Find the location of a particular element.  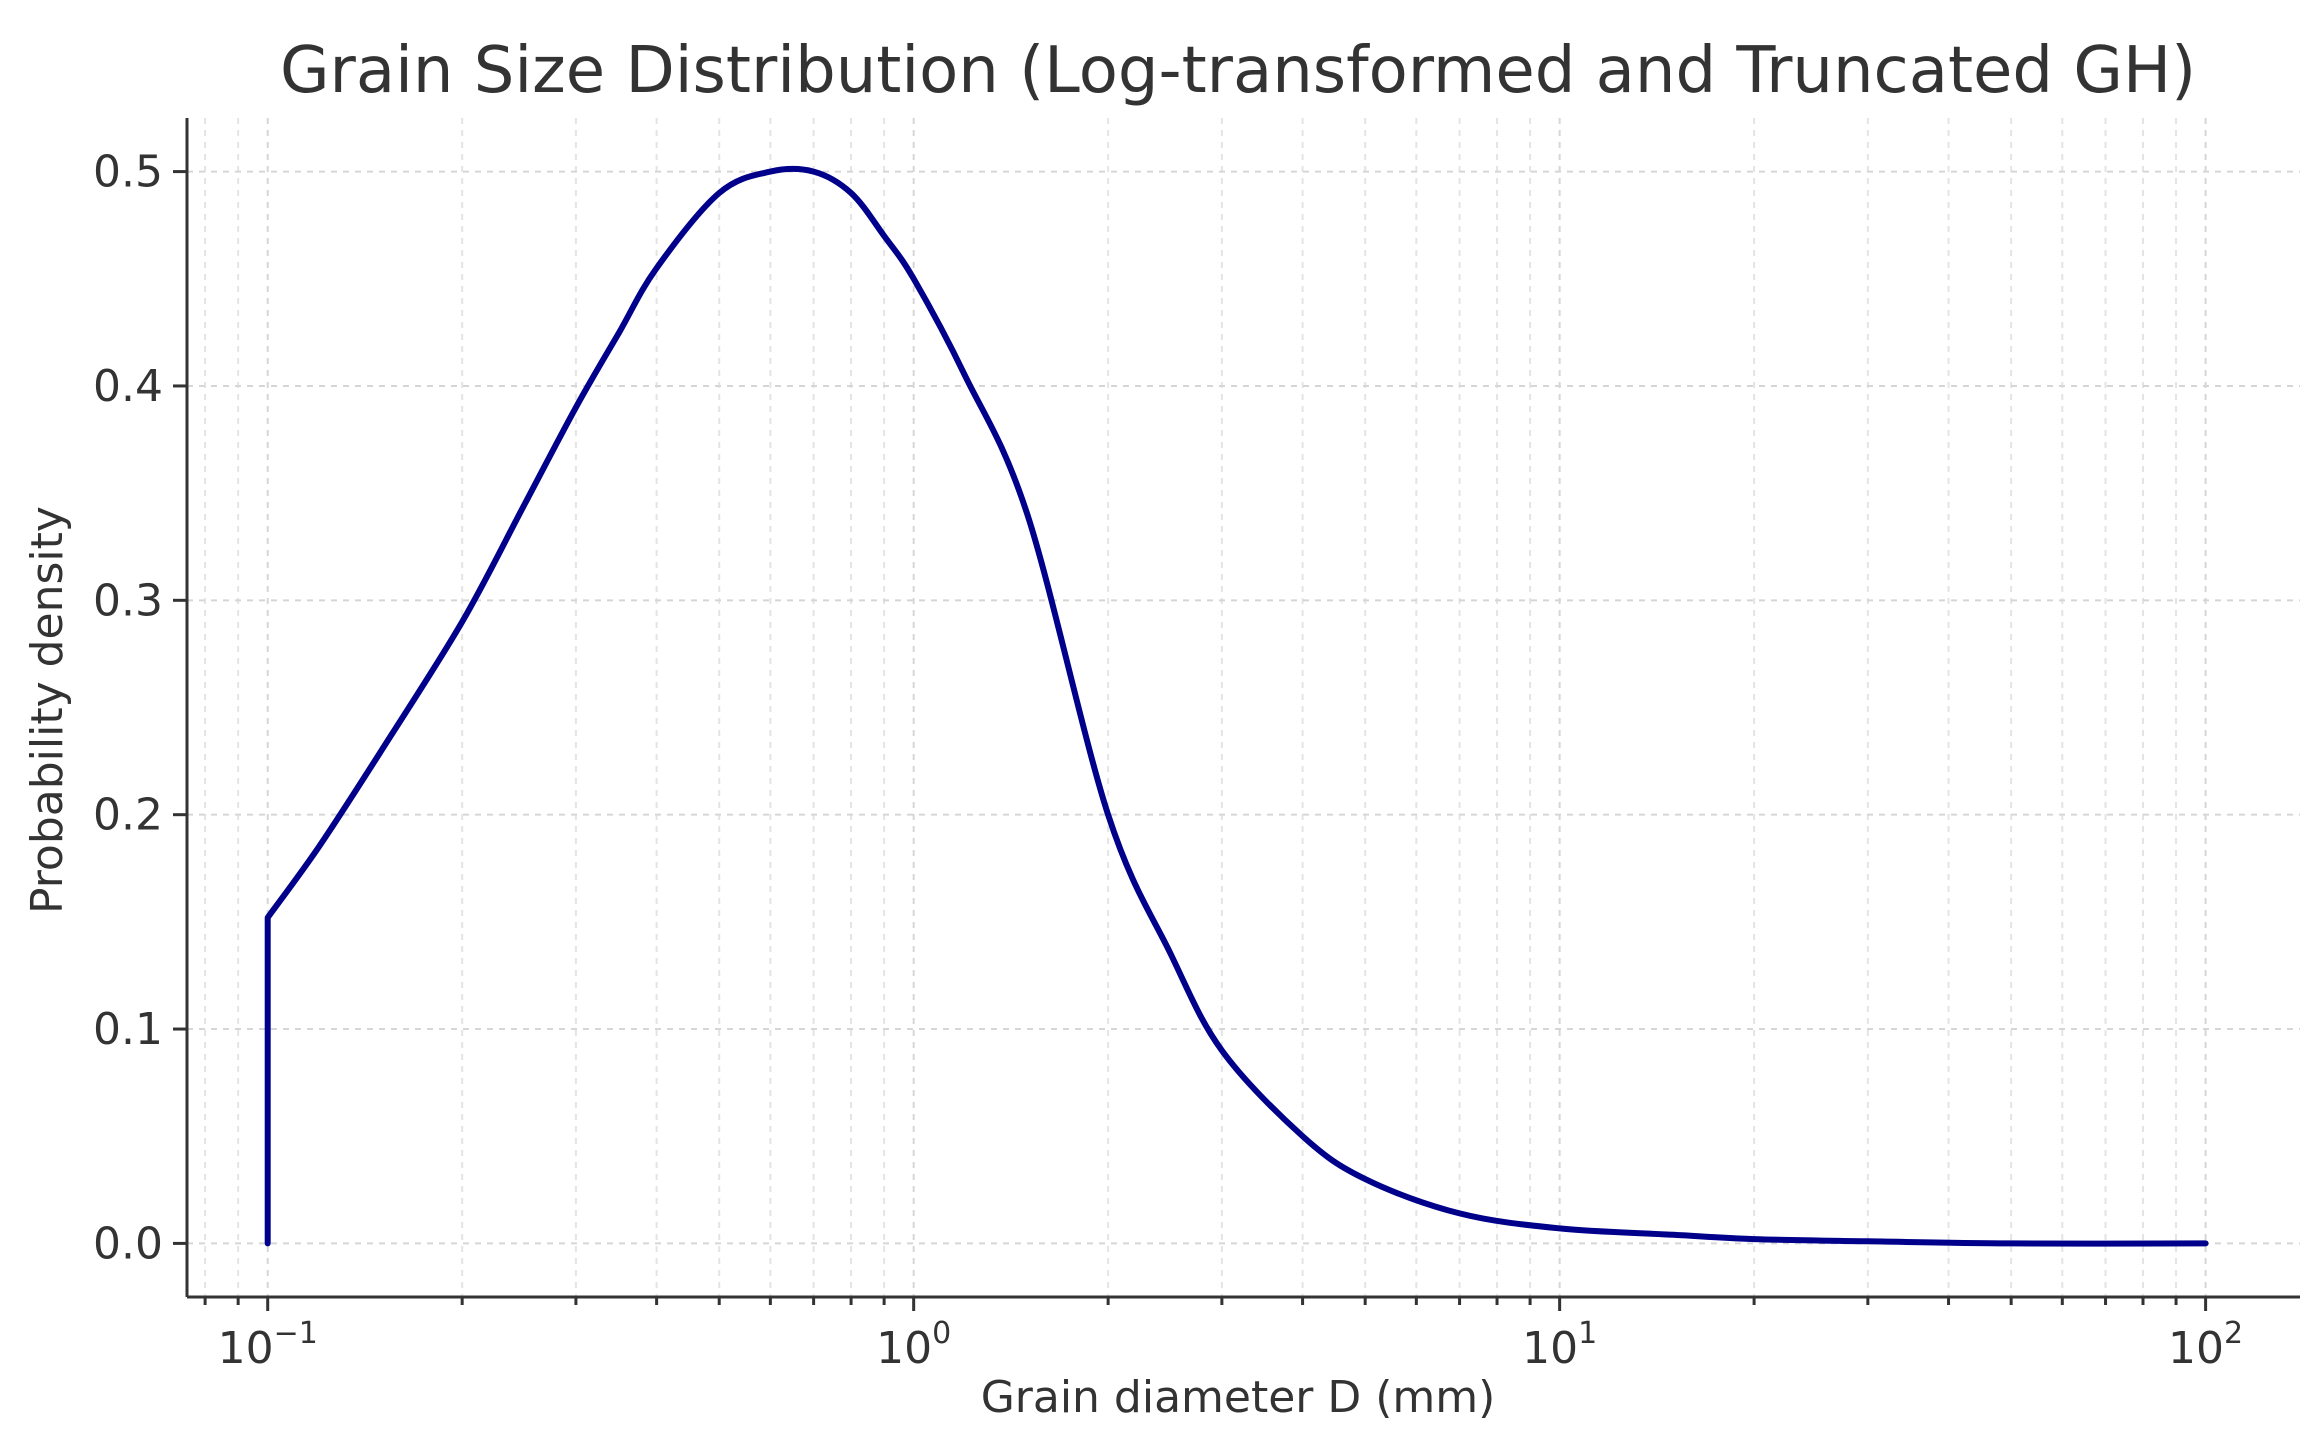

x-axis-label: Grain diameter D (mm) is located at coordinates (1238, 1397).